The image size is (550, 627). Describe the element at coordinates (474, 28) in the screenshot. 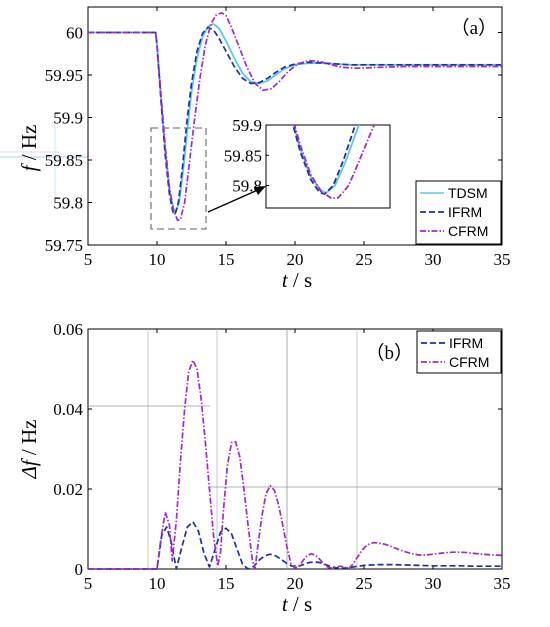

I see `panel-label-a: （a）` at that location.